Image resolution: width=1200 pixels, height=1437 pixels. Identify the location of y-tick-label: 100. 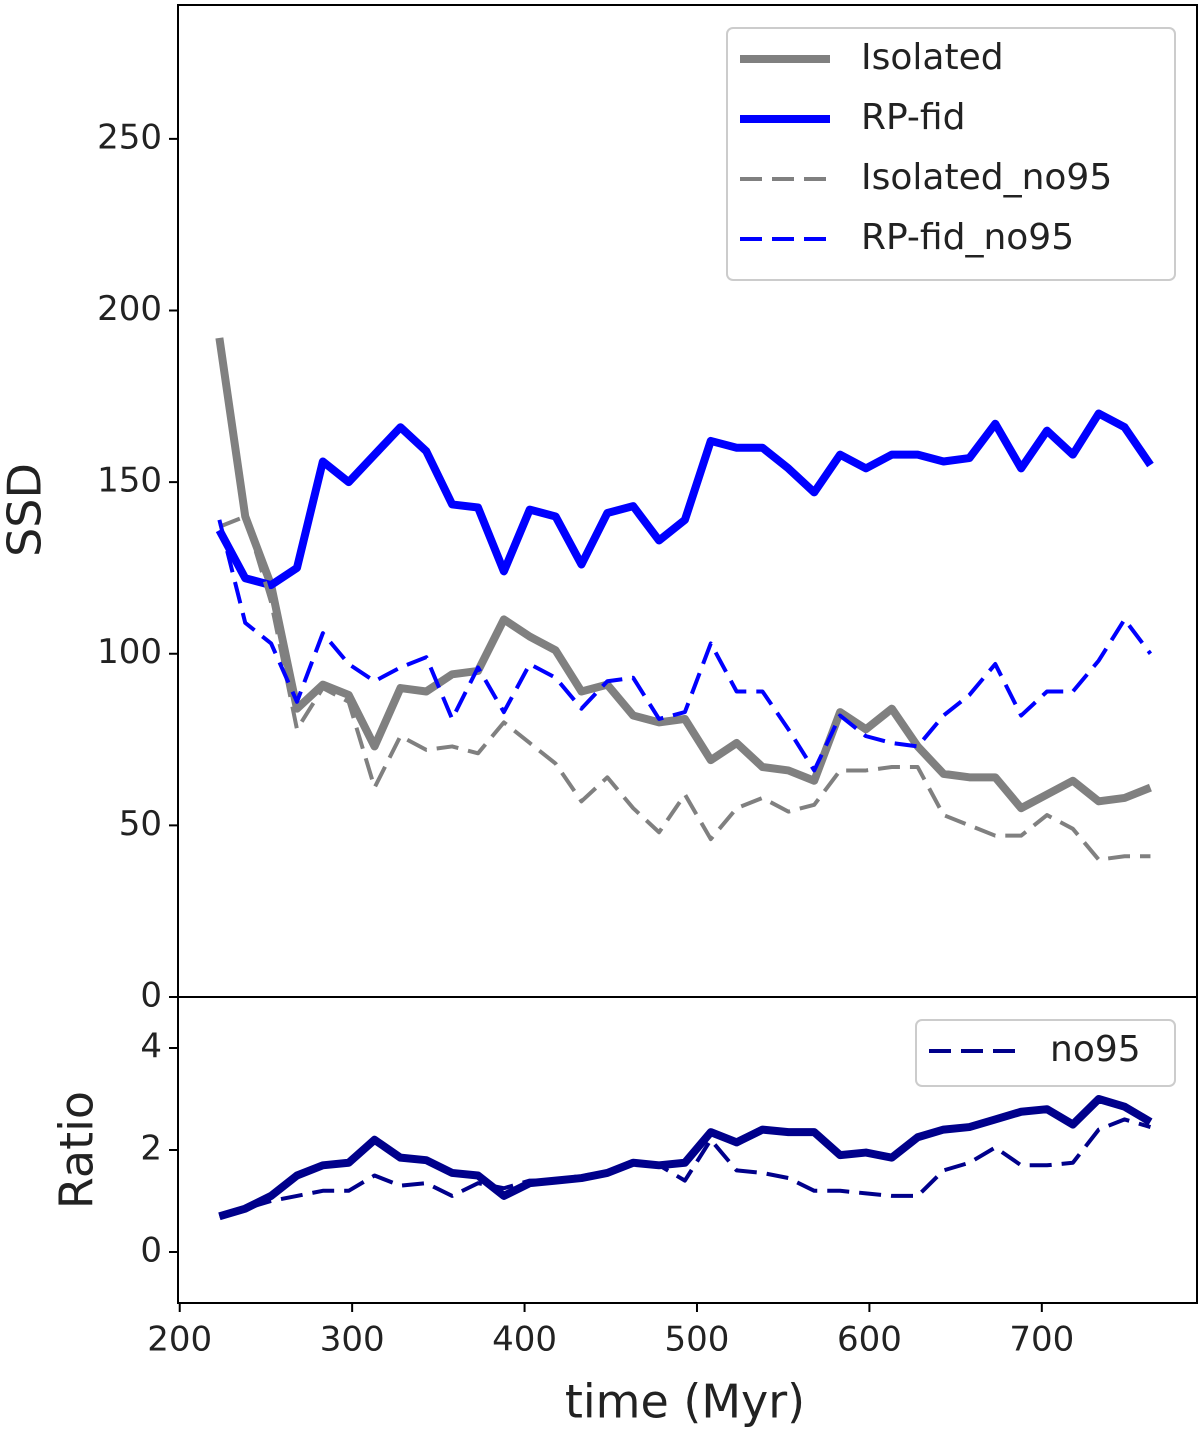
(129, 652).